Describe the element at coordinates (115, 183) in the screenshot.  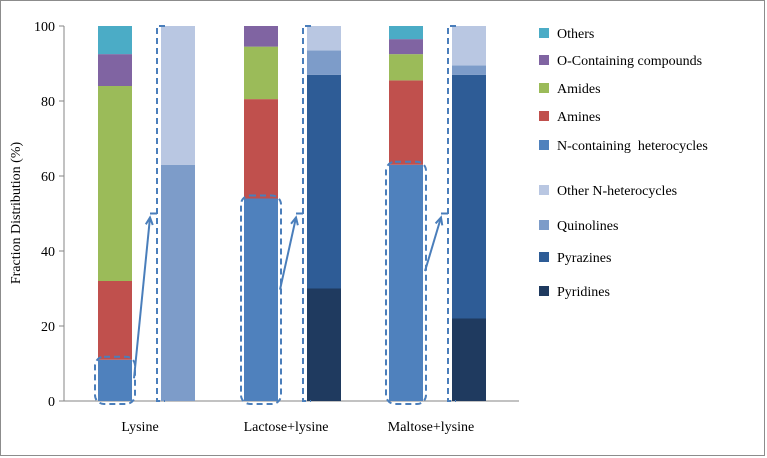
I see `bar-total-lysine-amides` at that location.